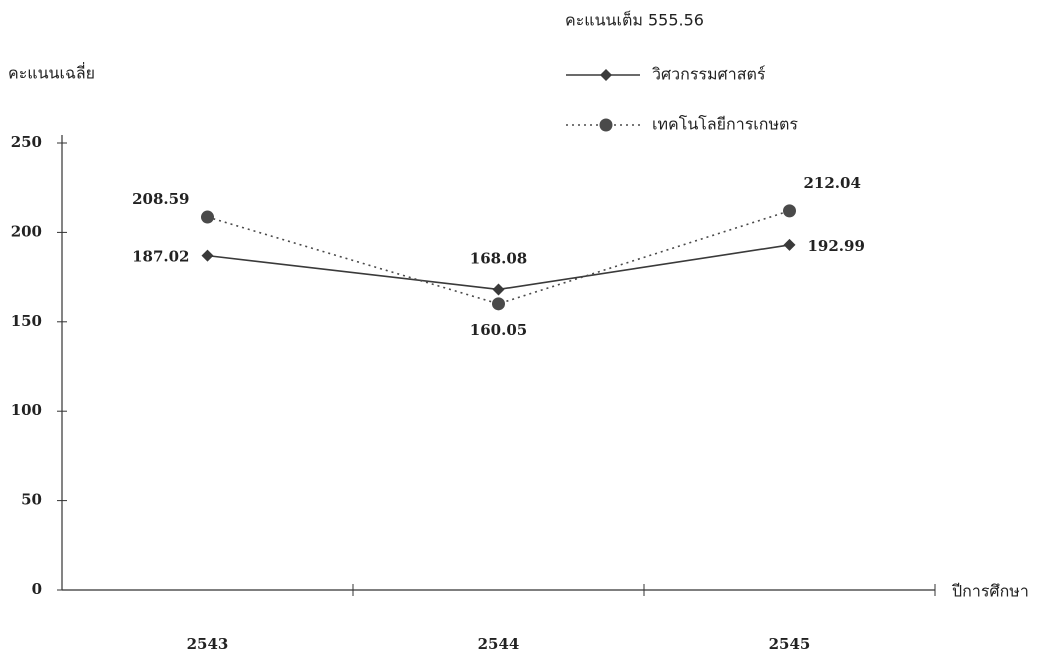 The height and width of the screenshot is (654, 1063). What do you see at coordinates (790, 644) in the screenshot?
I see `x-tick-label: 2545` at bounding box center [790, 644].